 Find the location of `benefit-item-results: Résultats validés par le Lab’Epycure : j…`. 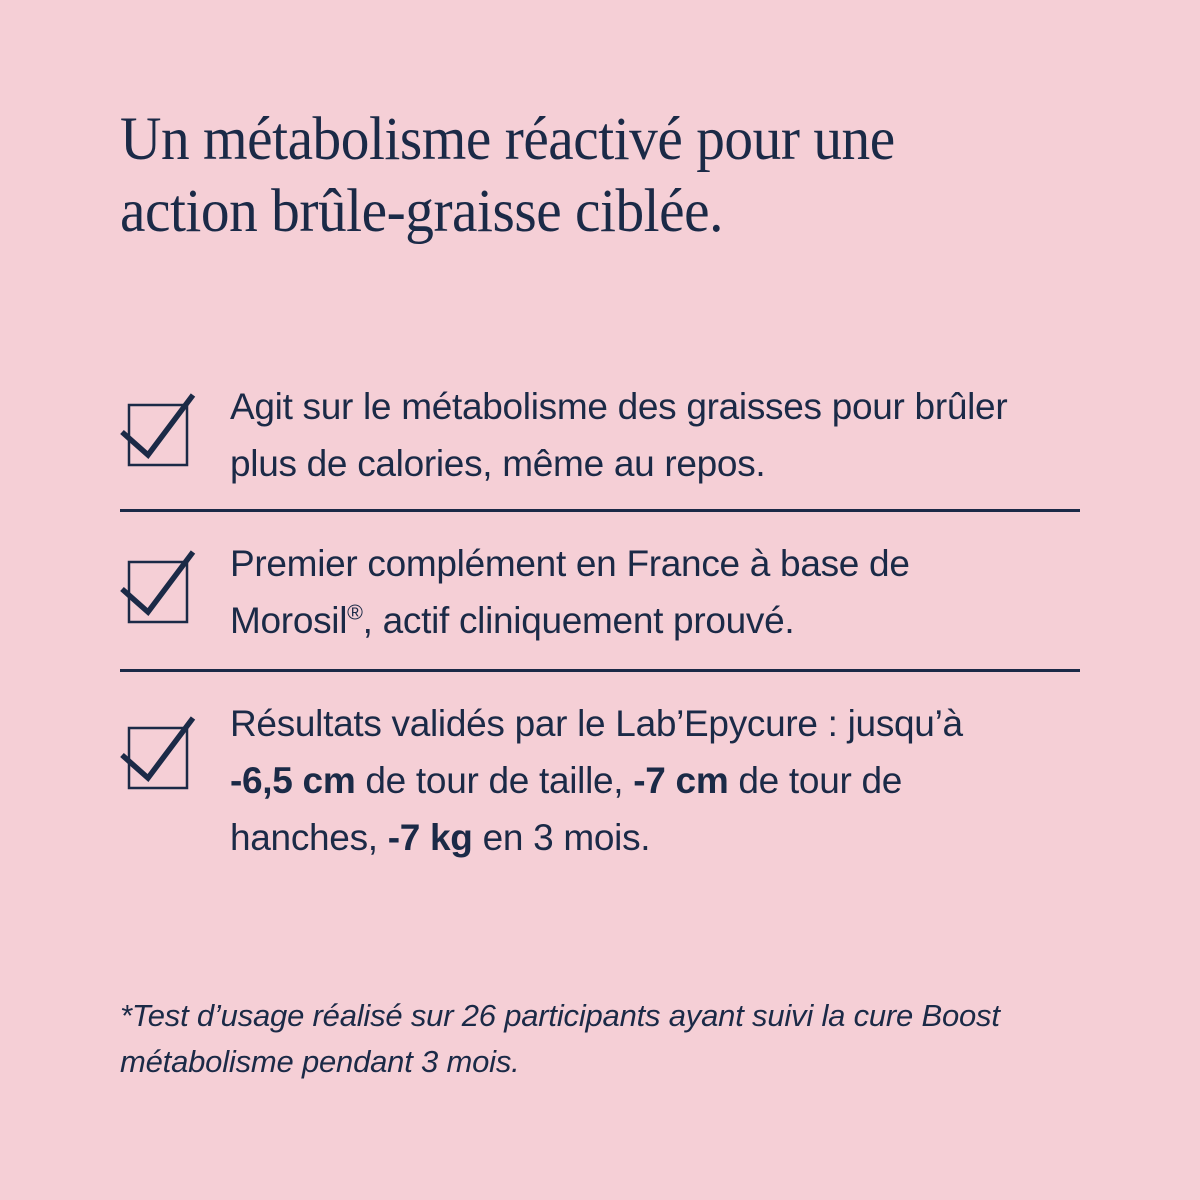

benefit-item-results: Résultats validés par le Lab’Epycure : j… is located at coordinates (615, 780).